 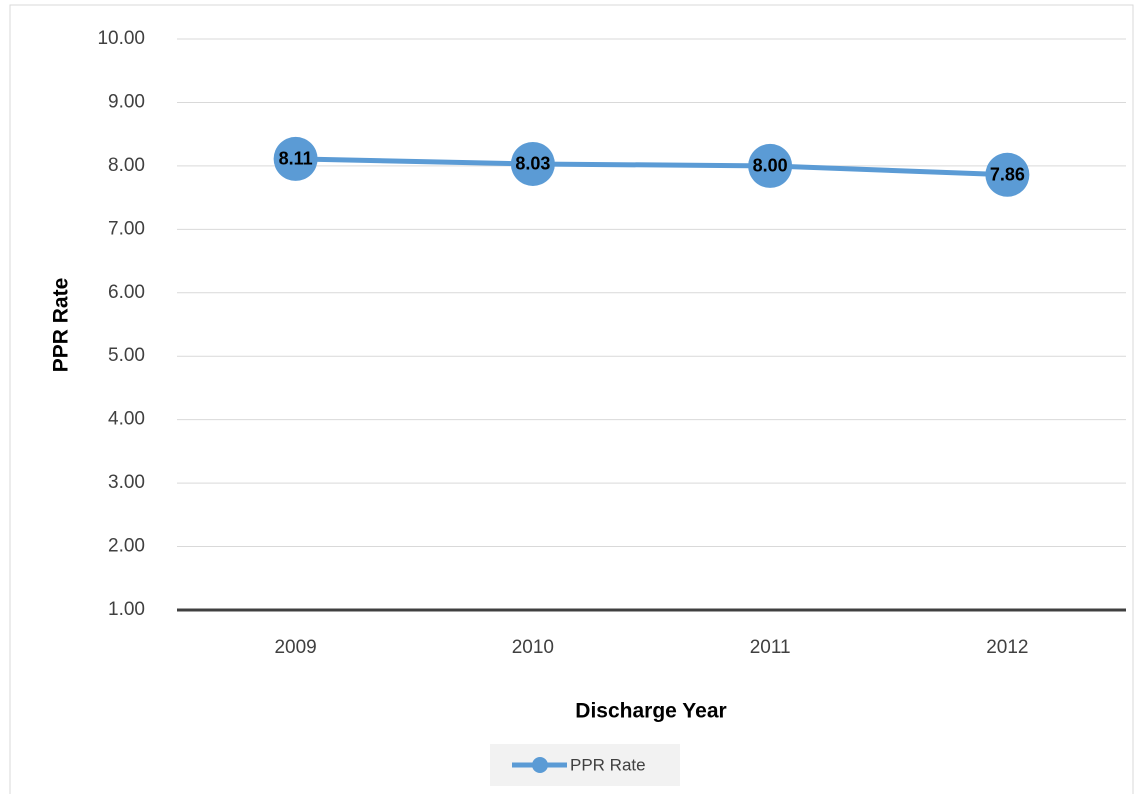 What do you see at coordinates (121, 38) in the screenshot?
I see `y-tick-label: 10.00` at bounding box center [121, 38].